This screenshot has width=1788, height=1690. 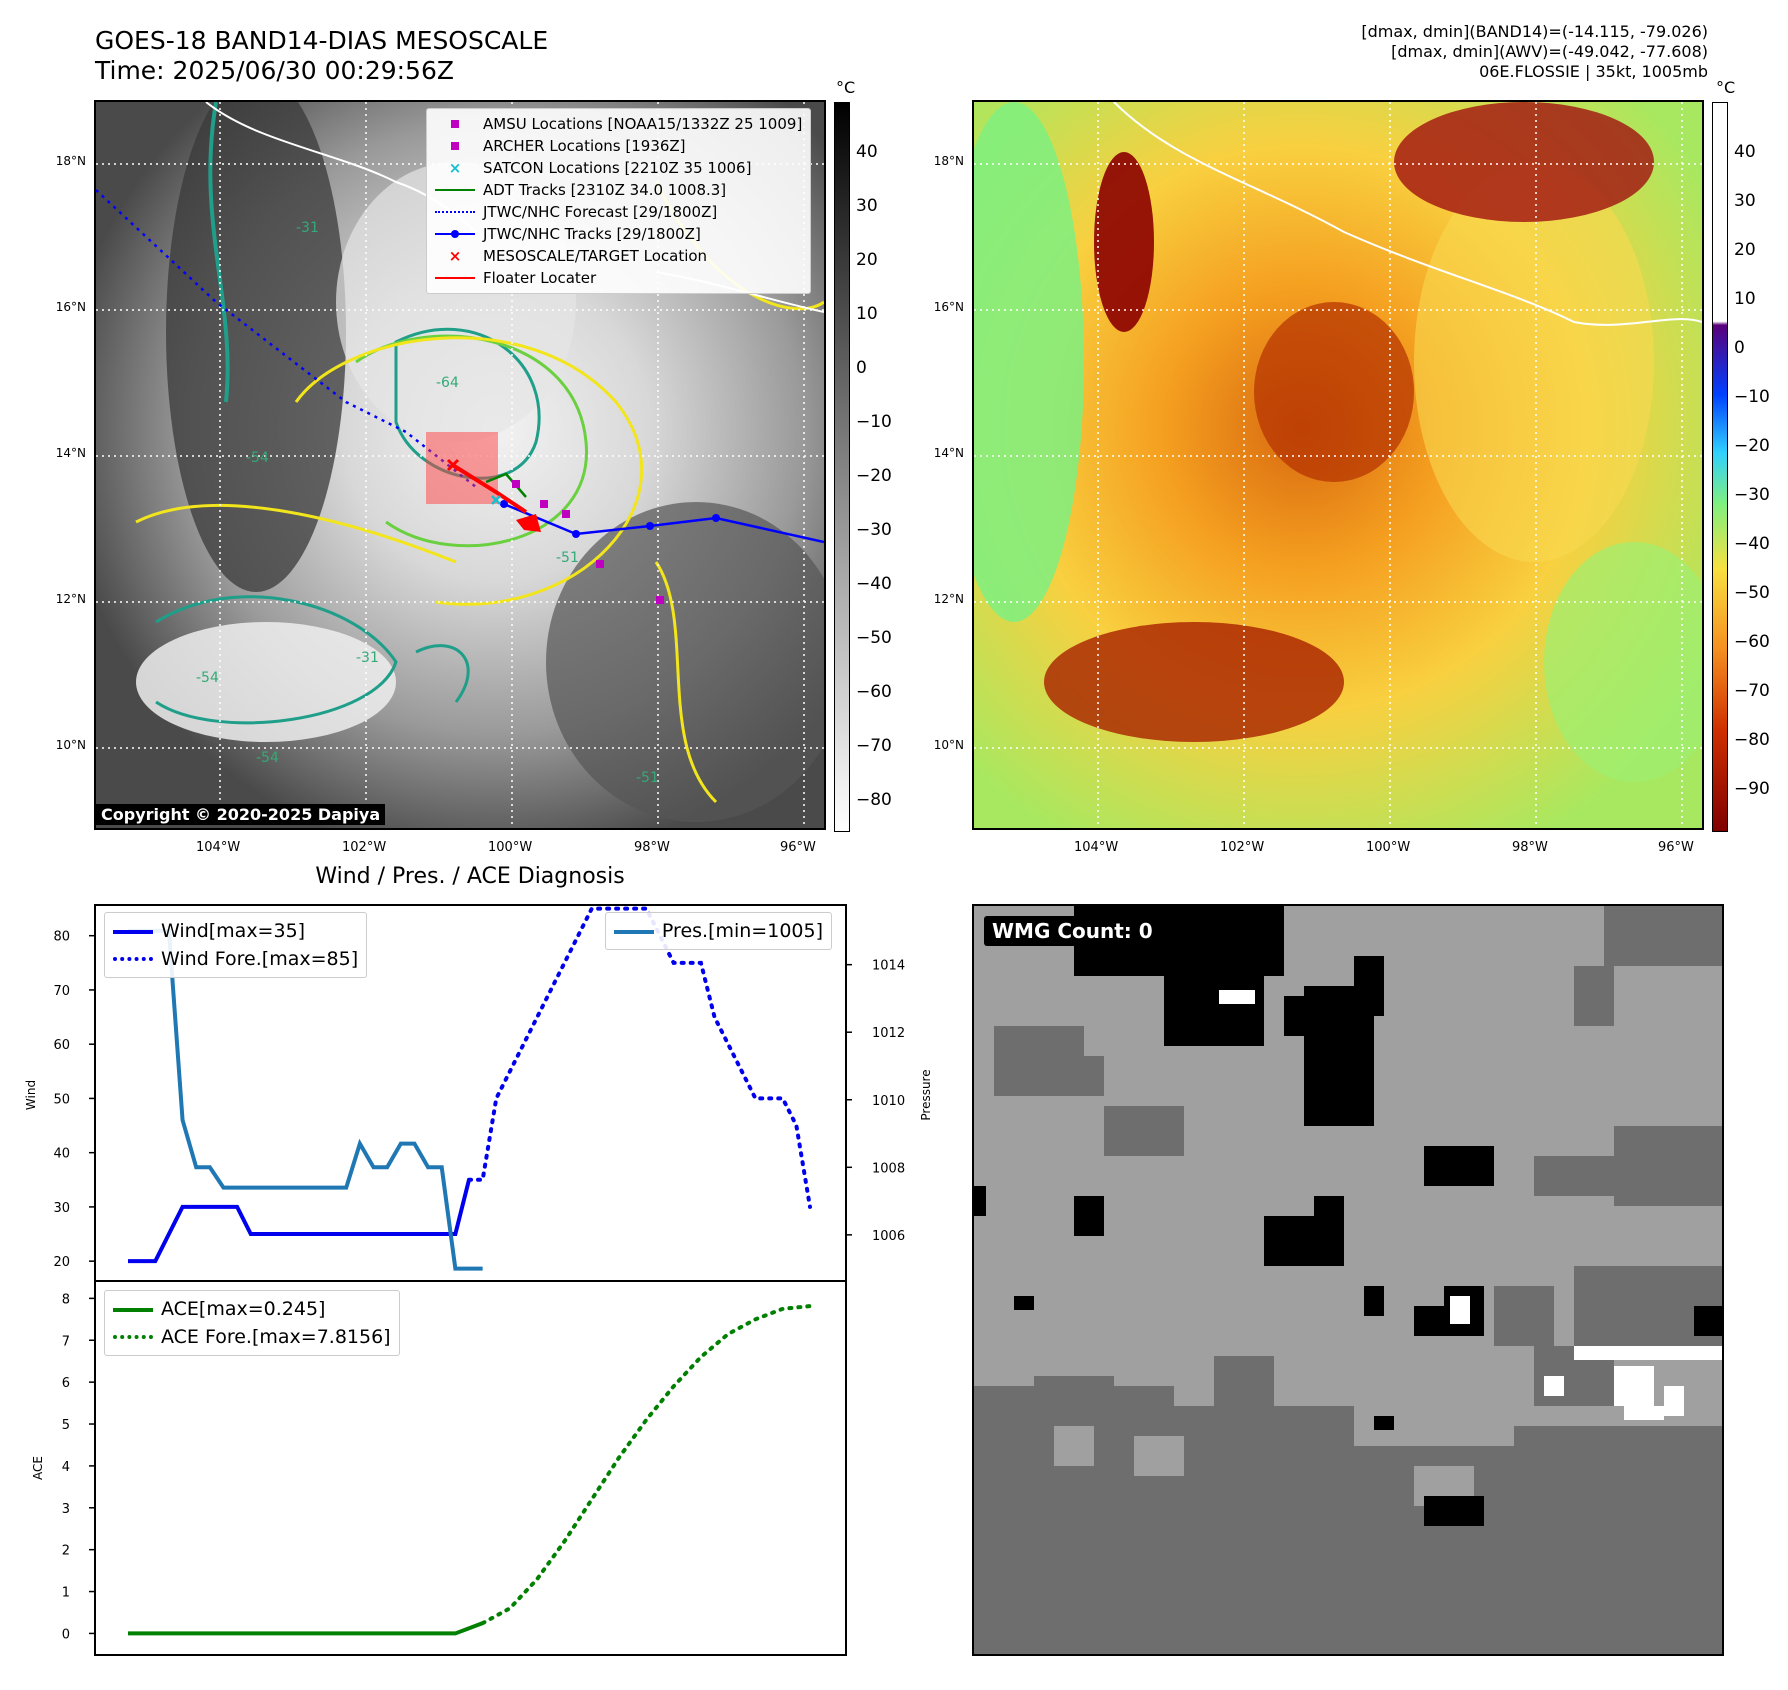 What do you see at coordinates (252, 1337) in the screenshot?
I see `legend-item-ace-forecast: ACE Fore.[max=7.8156]` at bounding box center [252, 1337].